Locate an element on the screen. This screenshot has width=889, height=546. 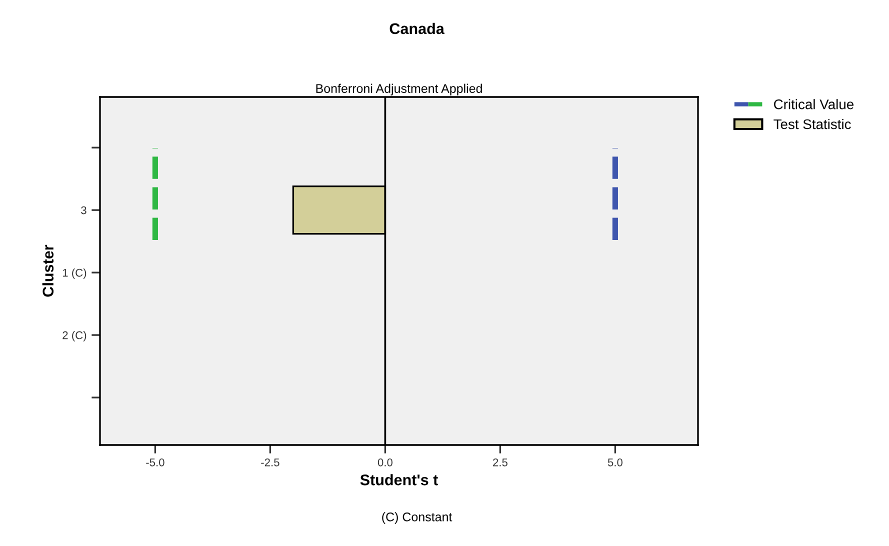
chart-title: Canada is located at coordinates (417, 28).